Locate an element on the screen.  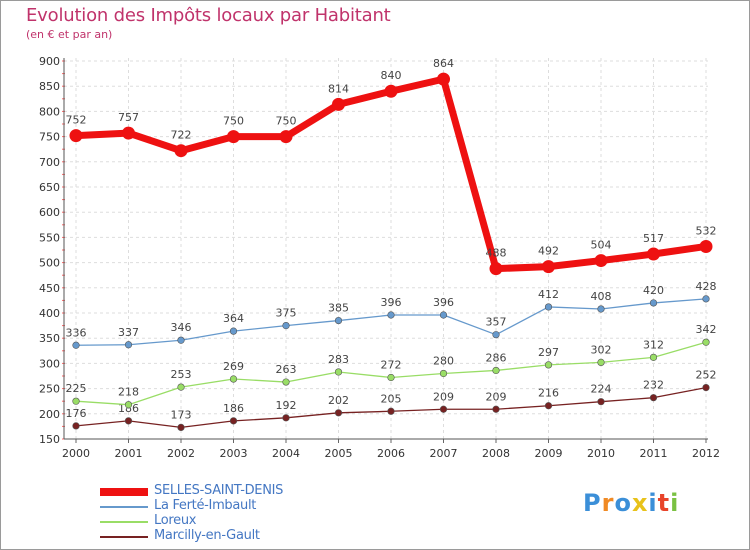
data-label: 336 is located at coordinates (76, 332).